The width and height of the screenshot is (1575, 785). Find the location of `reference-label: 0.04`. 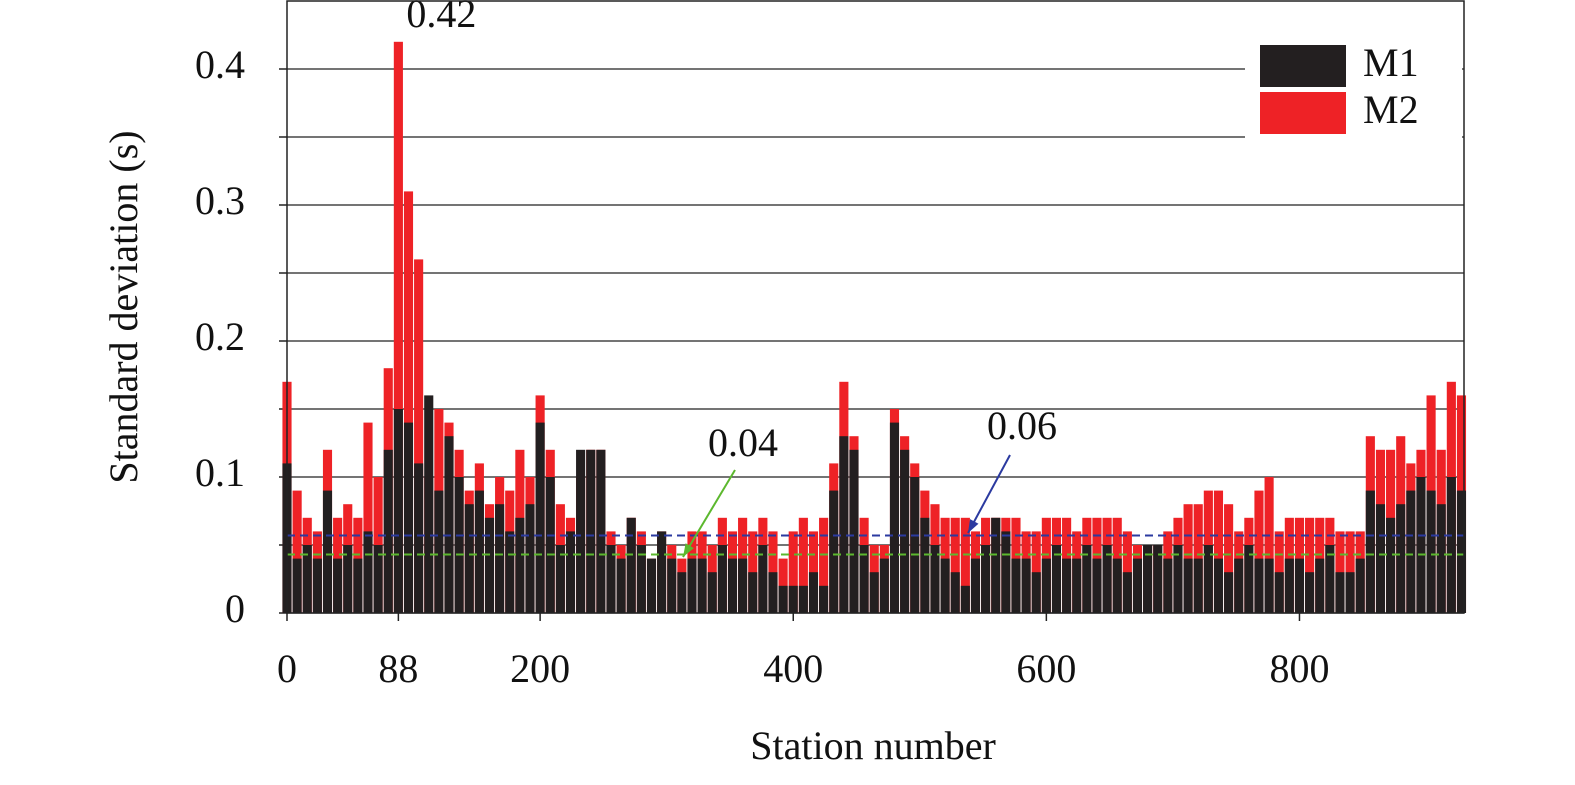

reference-label: 0.04 is located at coordinates (743, 442).